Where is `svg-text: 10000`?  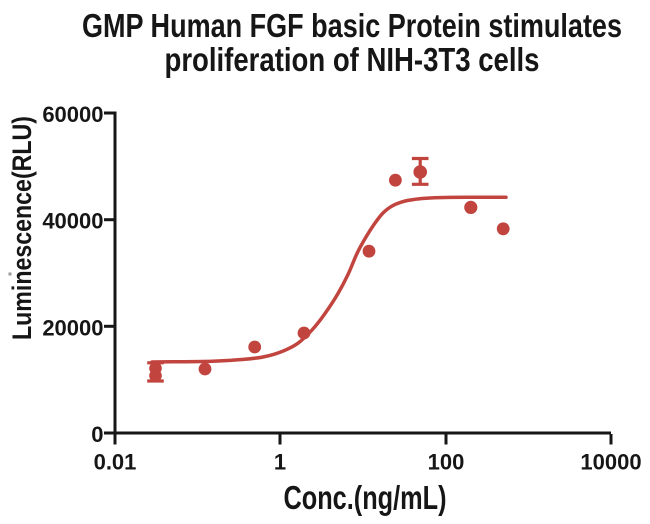
svg-text: 10000 is located at coordinates (610, 461).